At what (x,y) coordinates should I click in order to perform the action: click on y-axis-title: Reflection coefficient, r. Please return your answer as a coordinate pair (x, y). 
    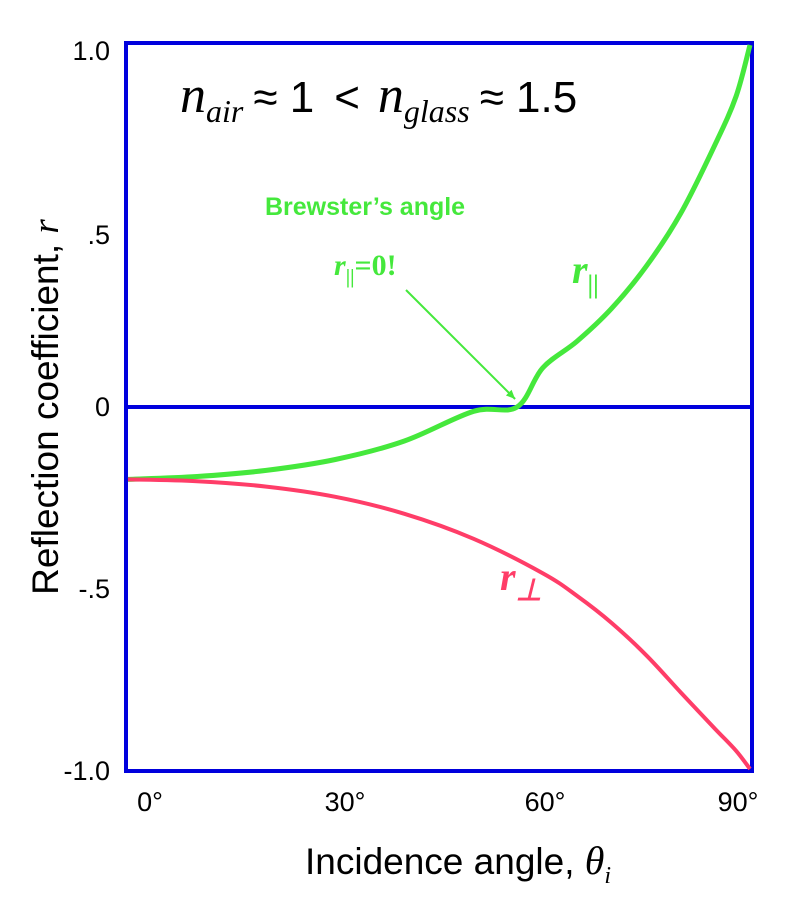
    Looking at the image, I should click on (46, 407).